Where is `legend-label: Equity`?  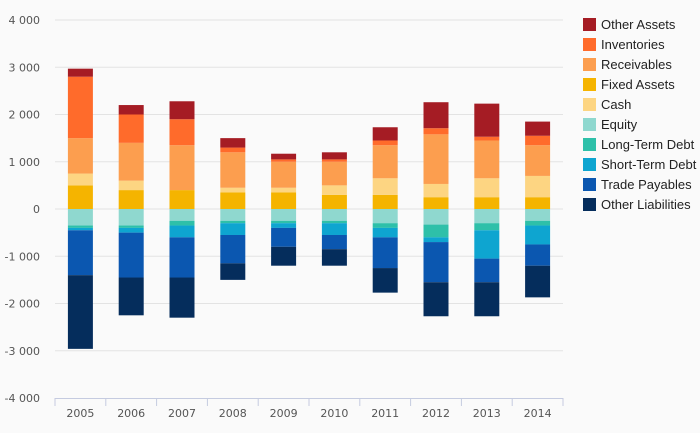
legend-label: Equity is located at coordinates (619, 124).